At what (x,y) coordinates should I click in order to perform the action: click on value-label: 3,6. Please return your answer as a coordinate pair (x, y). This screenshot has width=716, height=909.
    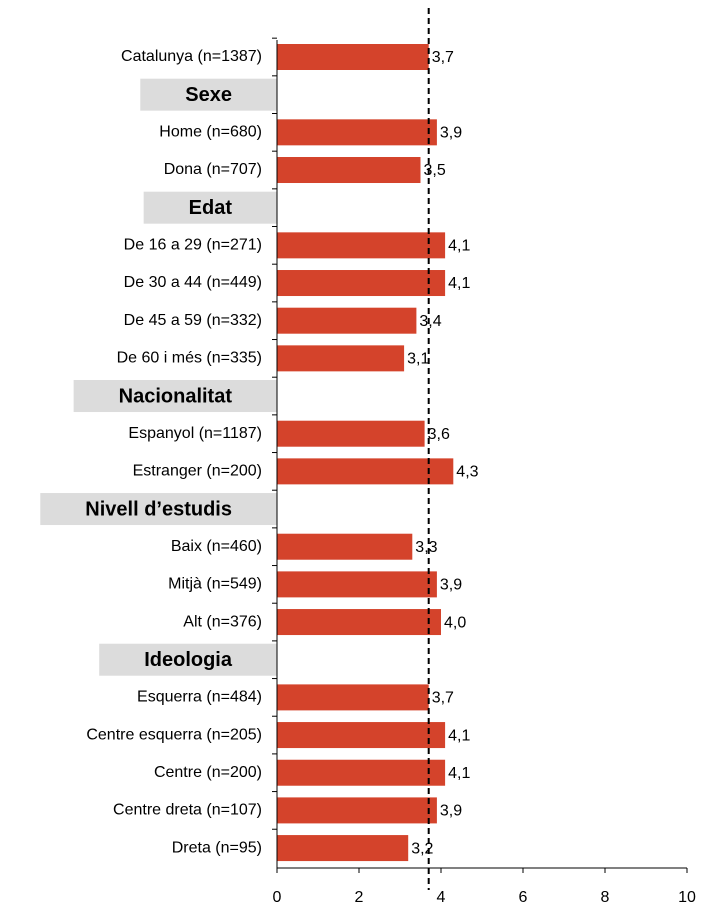
    Looking at the image, I should click on (439, 434).